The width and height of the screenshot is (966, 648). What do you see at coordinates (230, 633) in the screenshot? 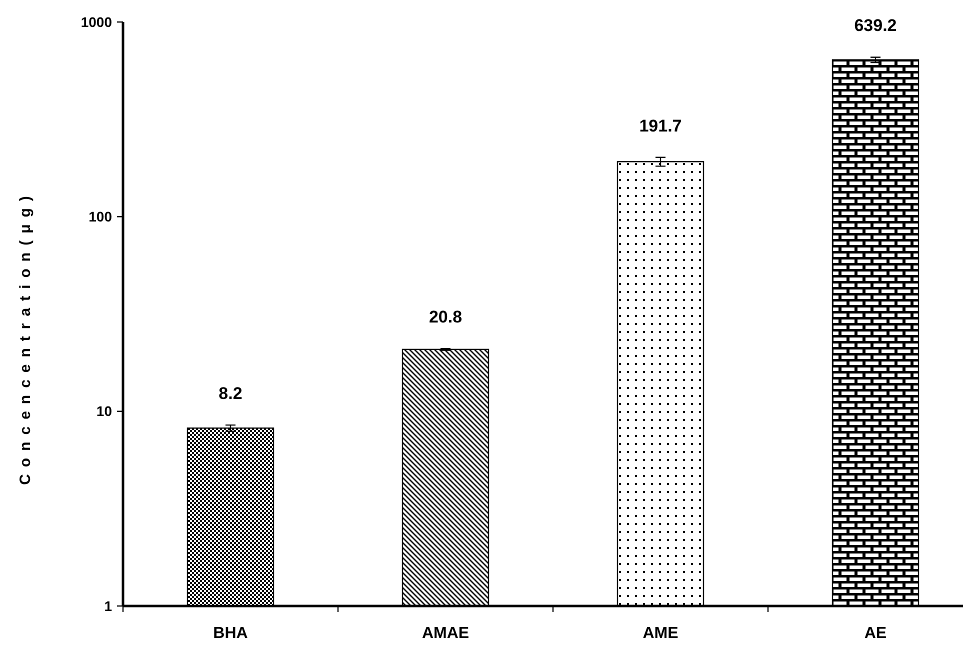
I see `x-tick-label: BHA` at bounding box center [230, 633].